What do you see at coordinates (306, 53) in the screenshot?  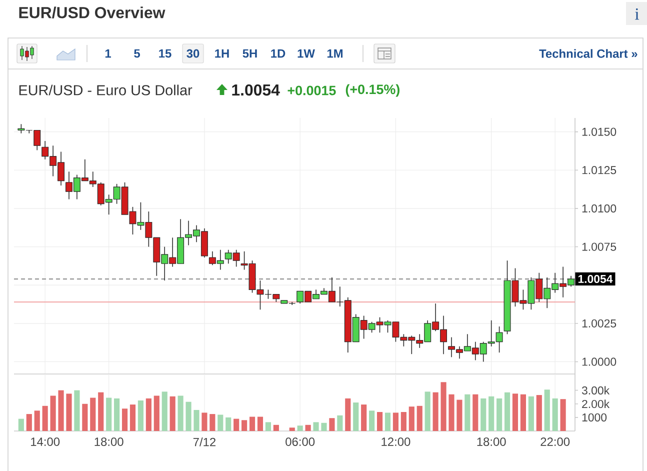 I see `text: 1W` at bounding box center [306, 53].